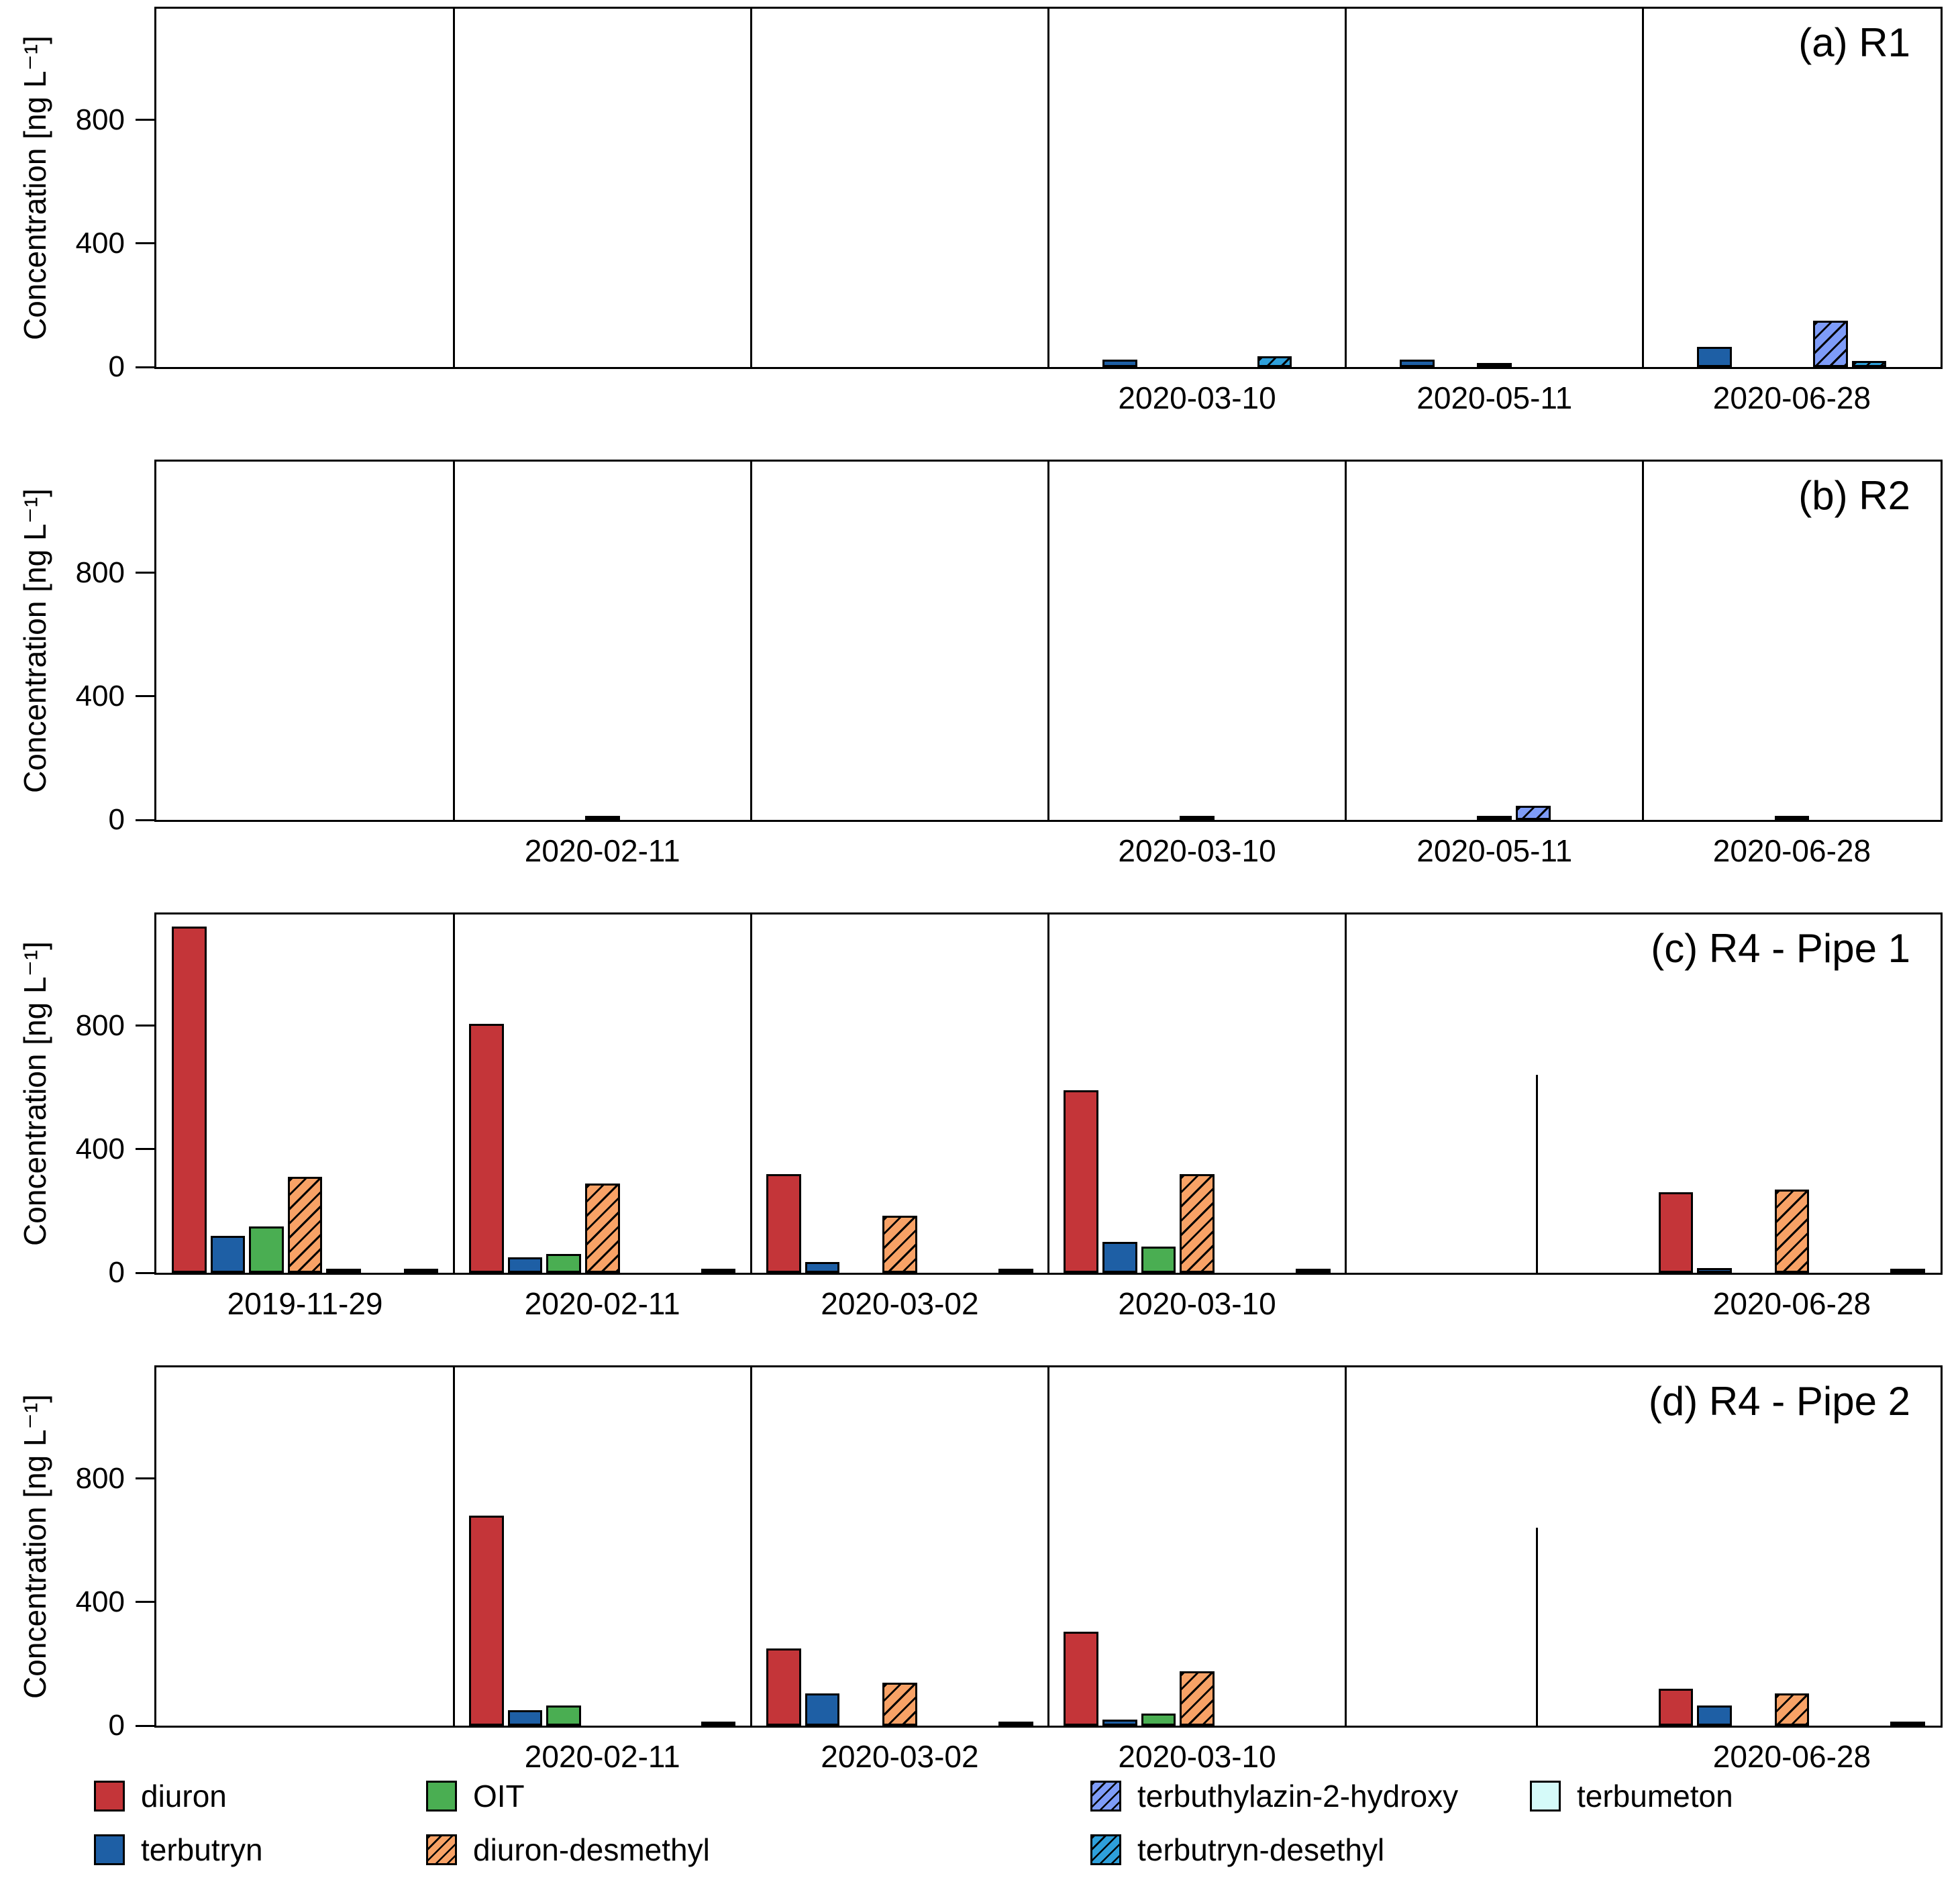 The height and width of the screenshot is (1888, 1960). I want to click on legend-swatch-terbutryn, so click(109, 1849).